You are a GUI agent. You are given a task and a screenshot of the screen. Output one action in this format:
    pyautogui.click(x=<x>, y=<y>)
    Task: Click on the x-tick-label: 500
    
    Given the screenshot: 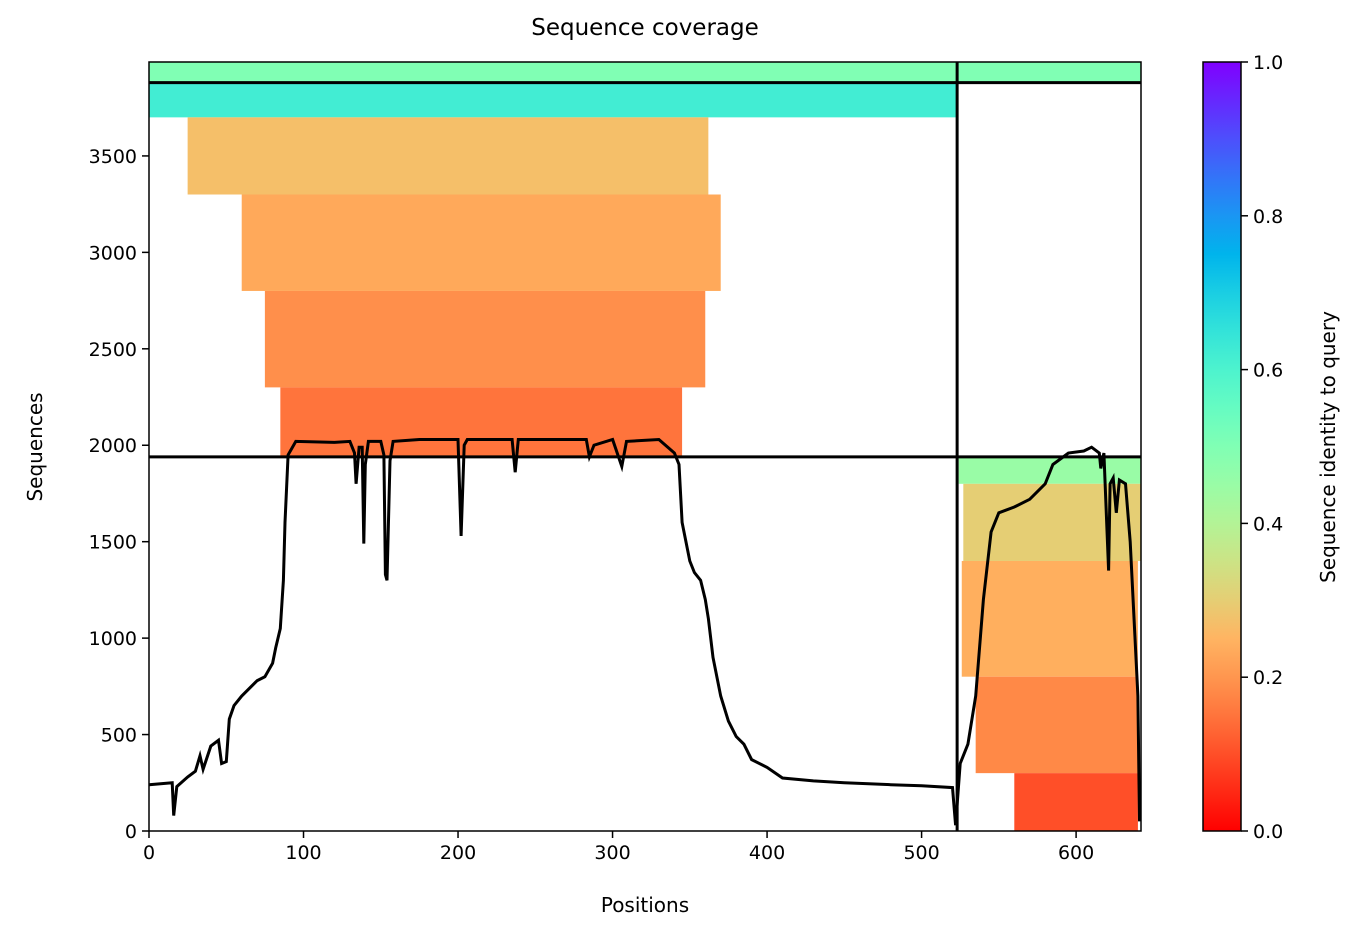 What is the action you would take?
    pyautogui.click(x=921, y=853)
    